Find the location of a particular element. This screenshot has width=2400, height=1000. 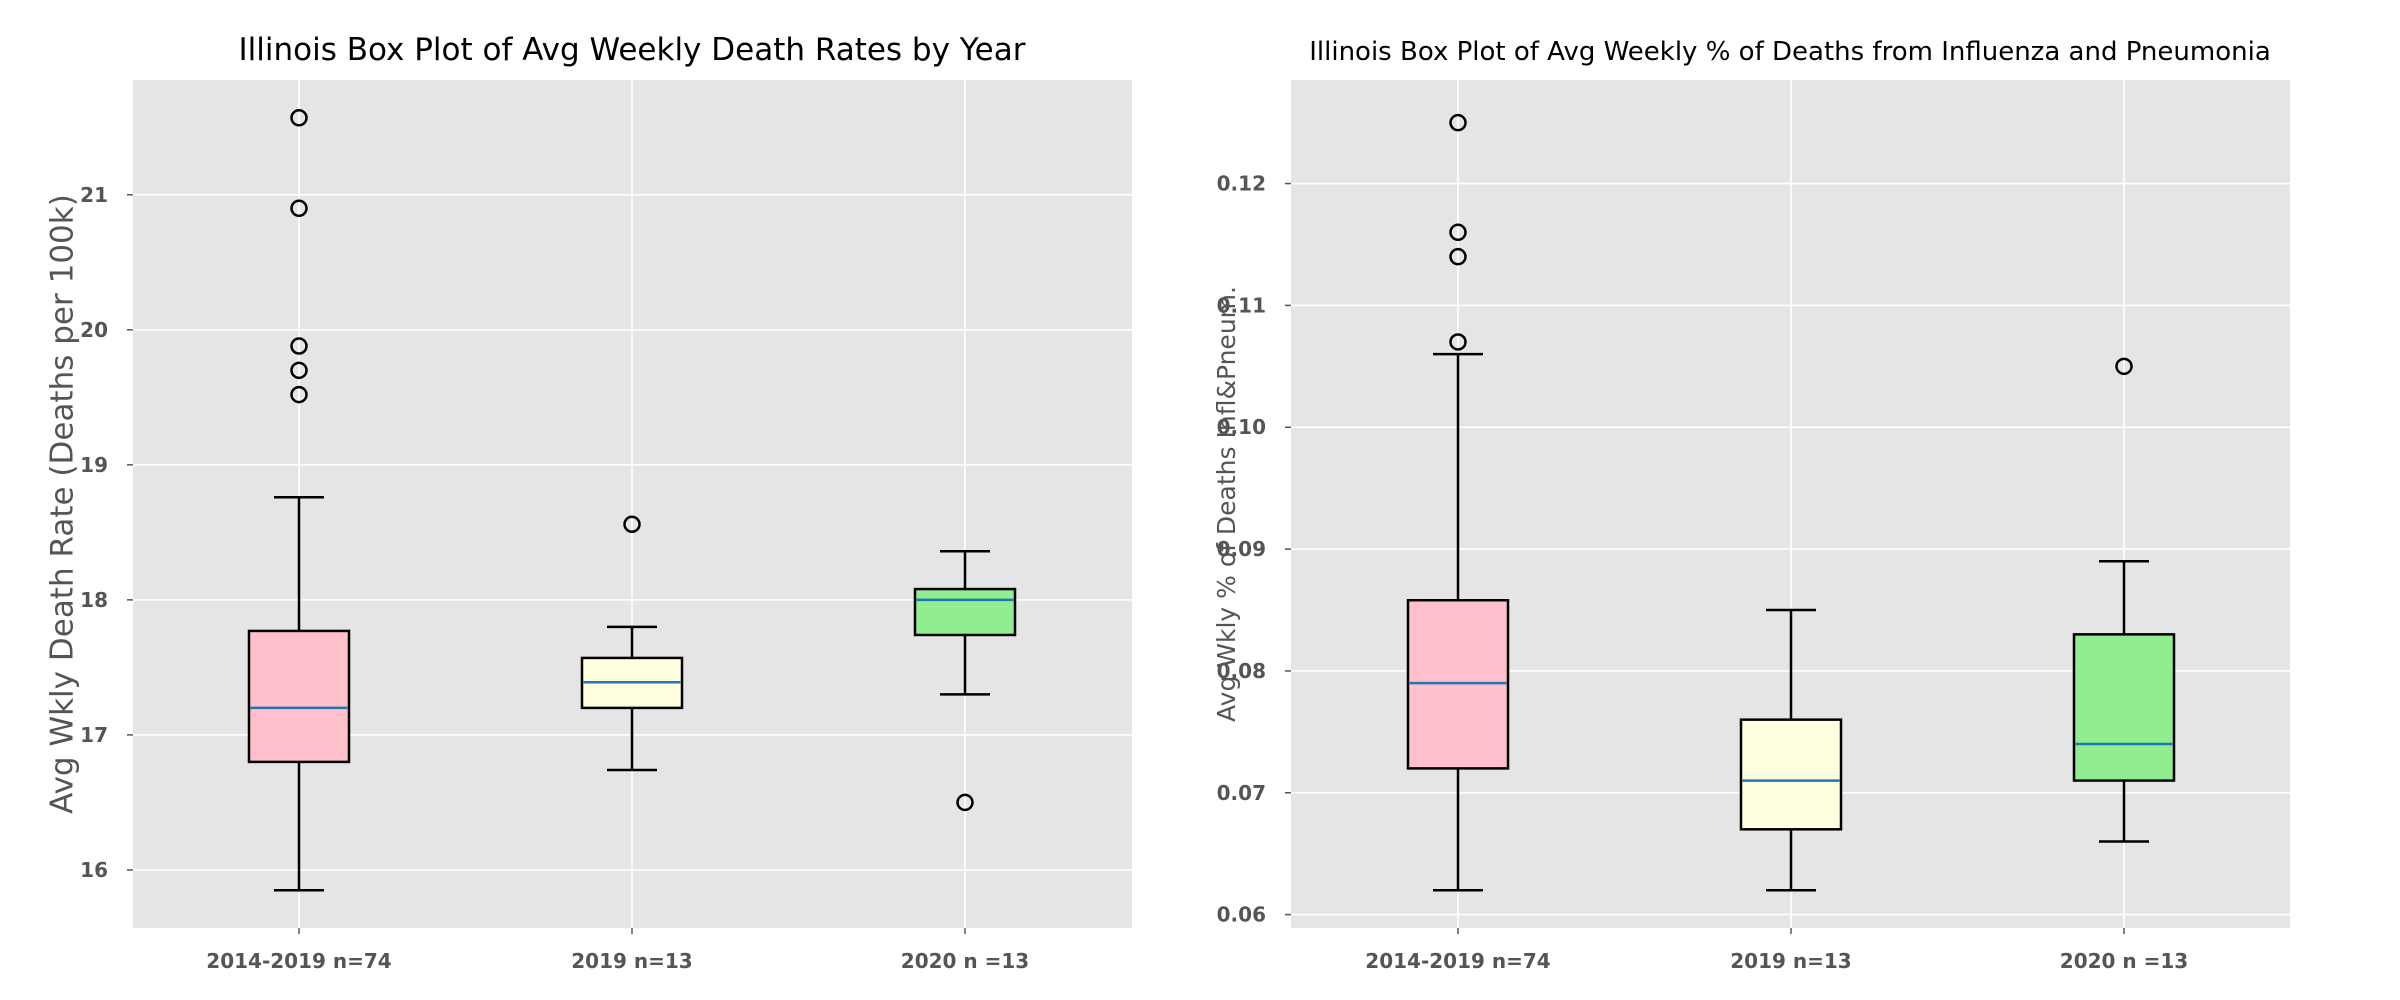

y-tick-label: 17 is located at coordinates (94, 735).